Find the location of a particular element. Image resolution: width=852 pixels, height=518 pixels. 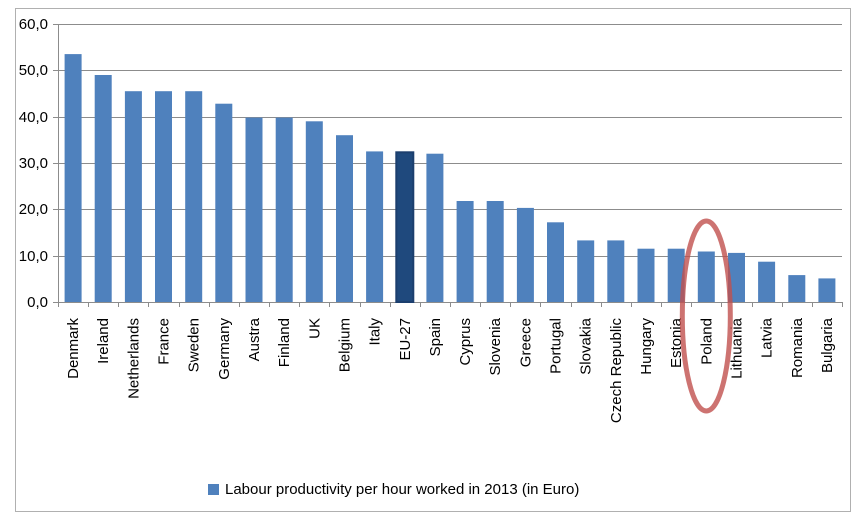

bar-uk is located at coordinates (314, 211).